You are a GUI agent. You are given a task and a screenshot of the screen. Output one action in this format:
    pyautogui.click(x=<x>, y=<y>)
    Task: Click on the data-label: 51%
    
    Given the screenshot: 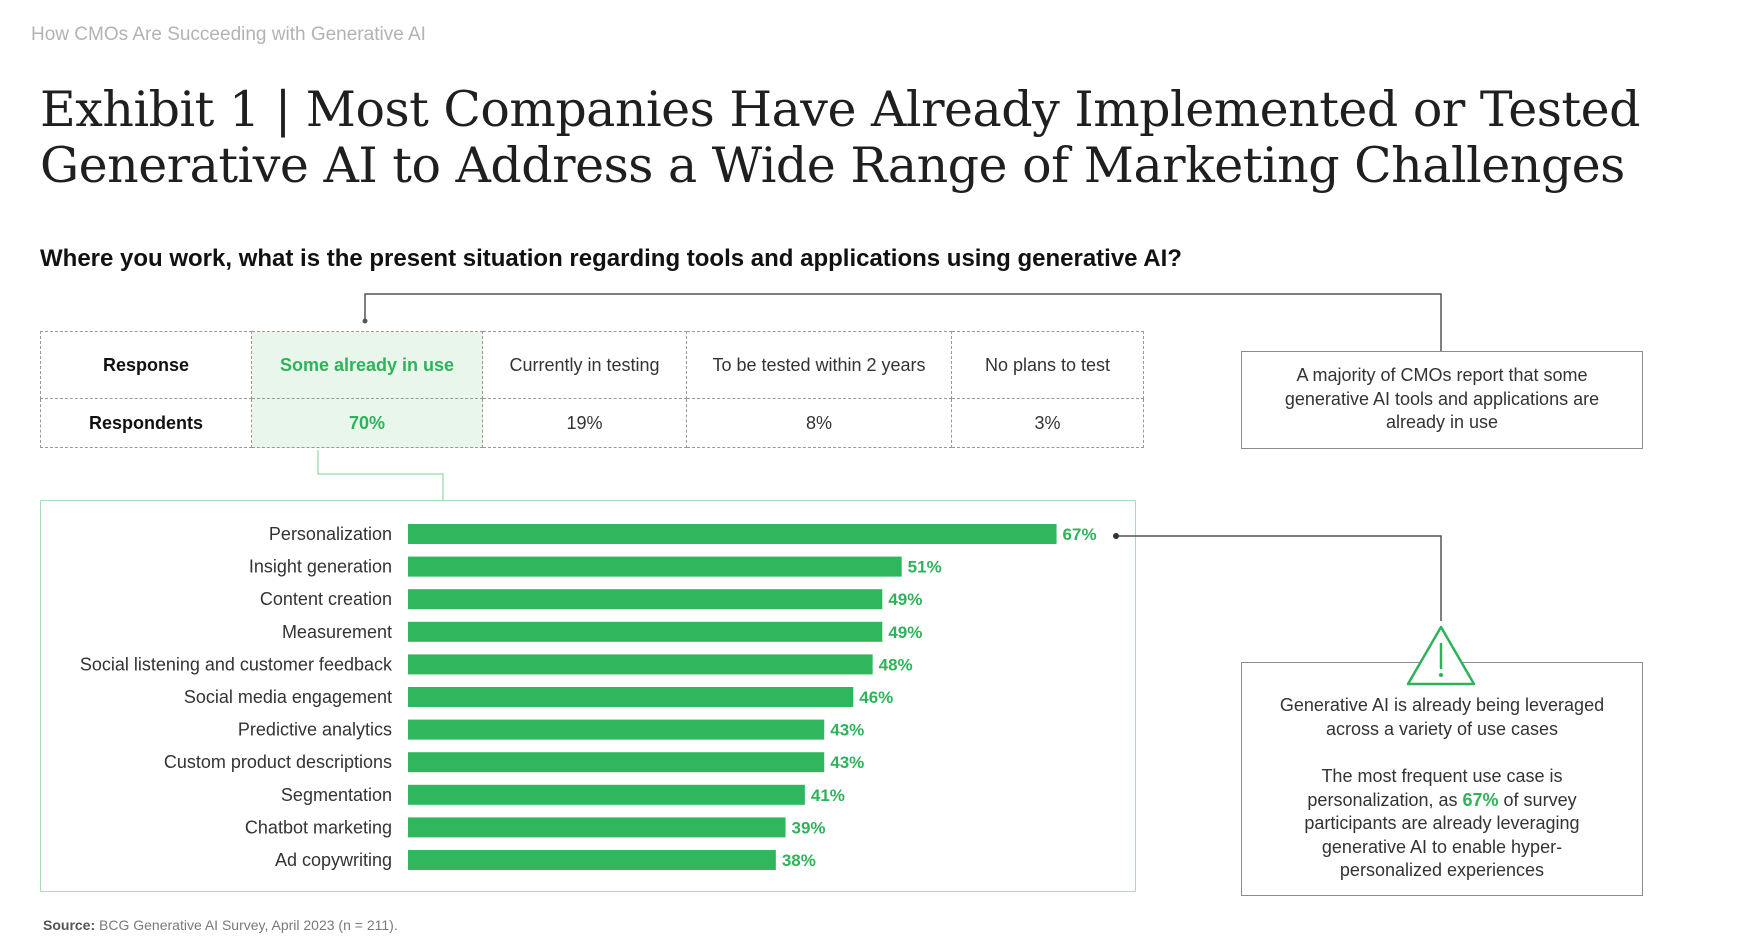 What is the action you would take?
    pyautogui.click(x=925, y=567)
    